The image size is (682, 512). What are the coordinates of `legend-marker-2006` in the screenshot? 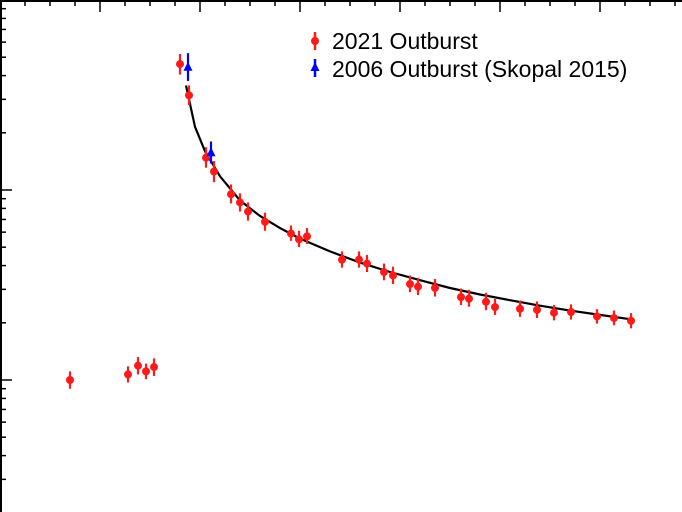 It's located at (315, 66).